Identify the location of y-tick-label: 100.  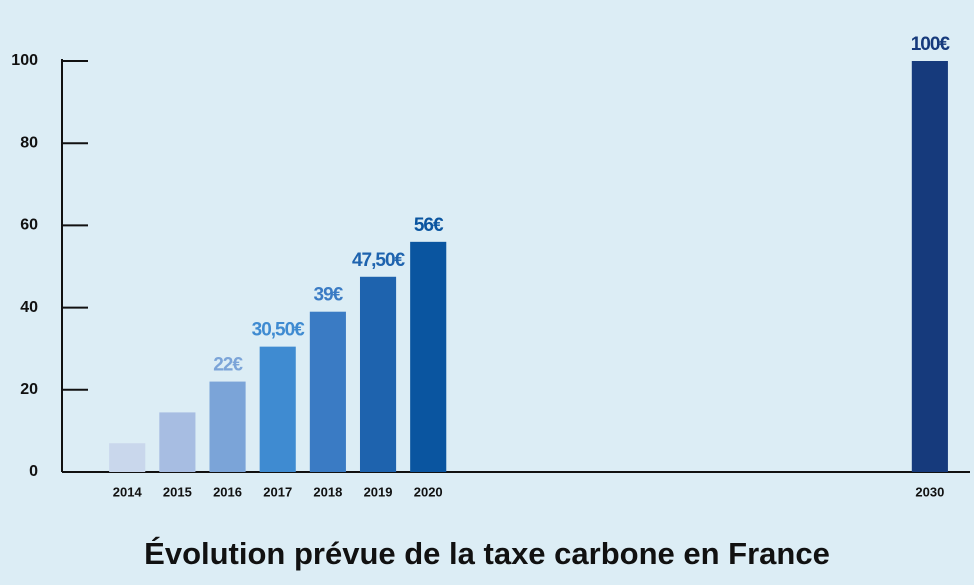
(24, 60).